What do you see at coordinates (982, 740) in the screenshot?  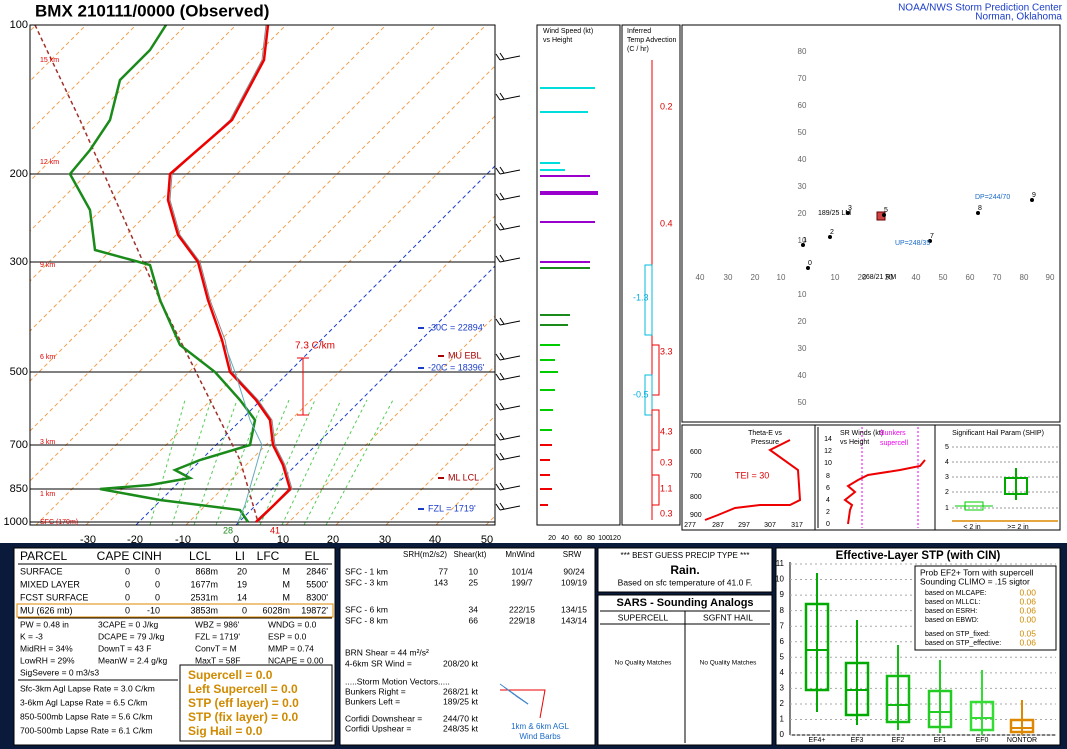 I see `axis-label: EF0` at bounding box center [982, 740].